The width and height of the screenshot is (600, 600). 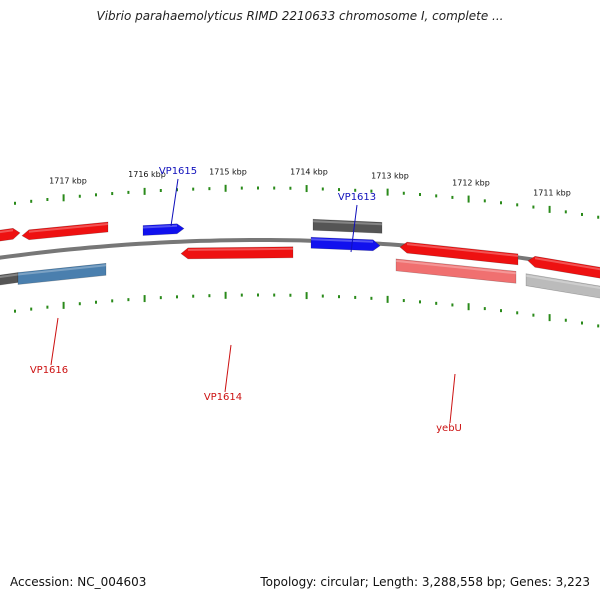 I want to click on gene-label: VP1616, so click(x=49, y=370).